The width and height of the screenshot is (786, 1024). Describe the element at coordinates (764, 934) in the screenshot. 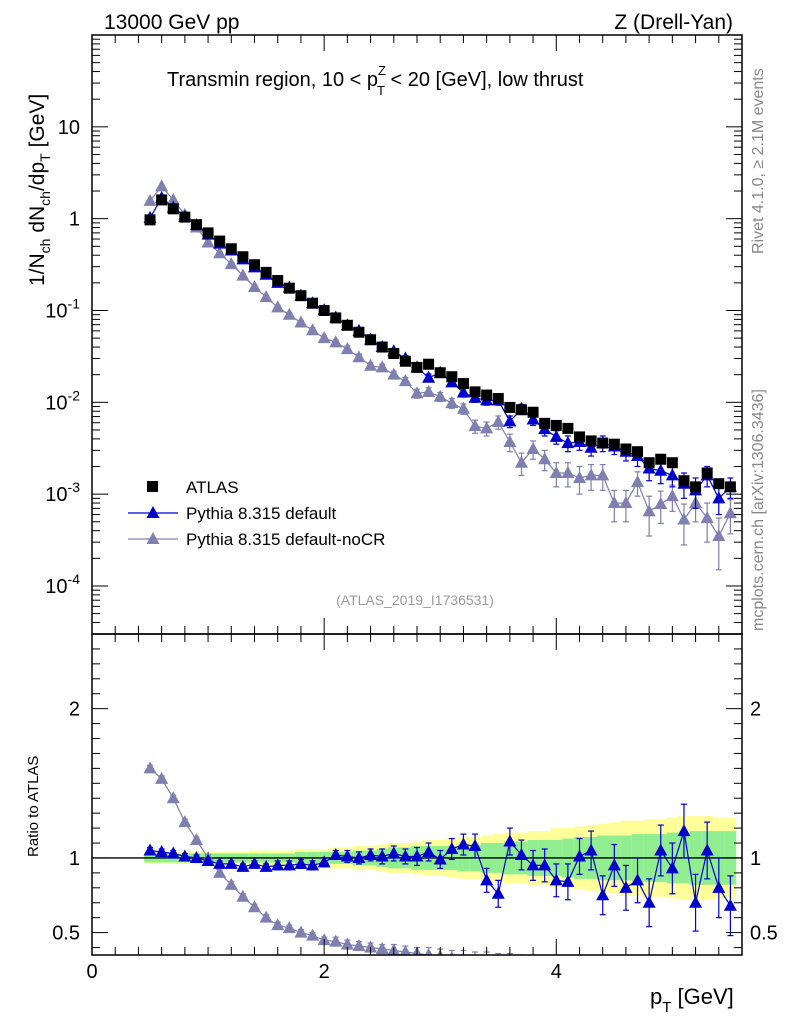

I see `ratio-tick-label-right-0: 0.5` at that location.